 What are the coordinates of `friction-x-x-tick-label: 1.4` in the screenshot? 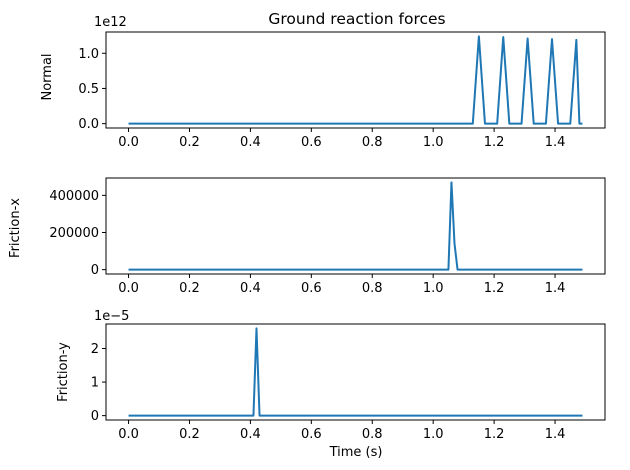 It's located at (555, 288).